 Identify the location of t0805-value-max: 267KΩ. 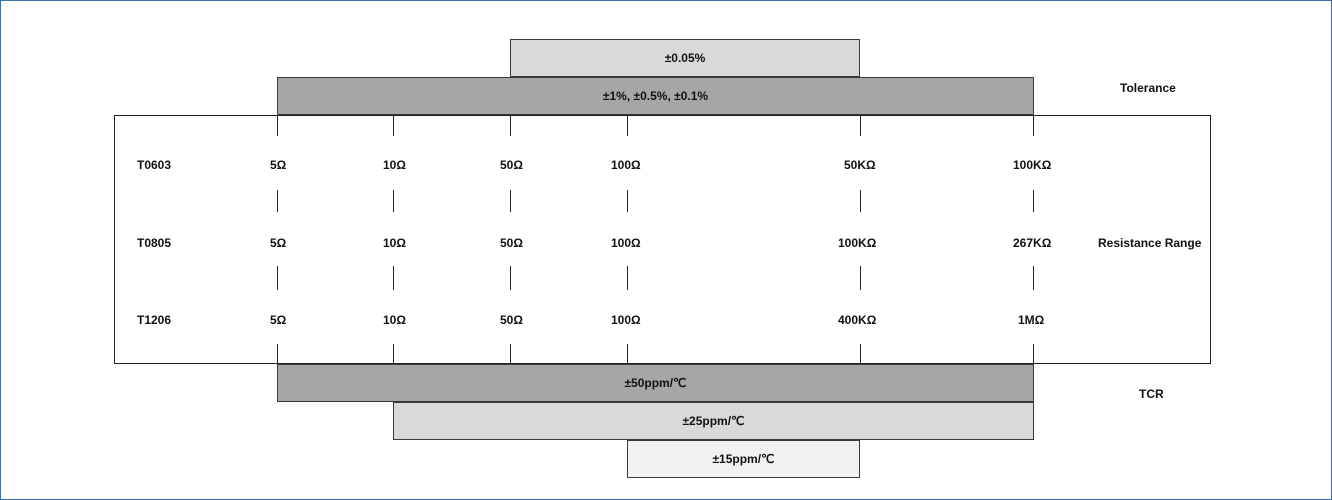
(1032, 243).